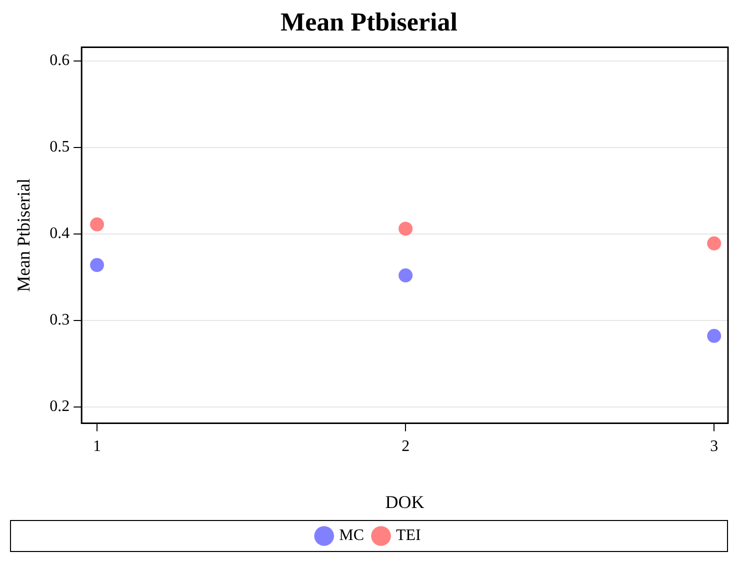 The image size is (736, 562). I want to click on x-tick-label: 3, so click(714, 447).